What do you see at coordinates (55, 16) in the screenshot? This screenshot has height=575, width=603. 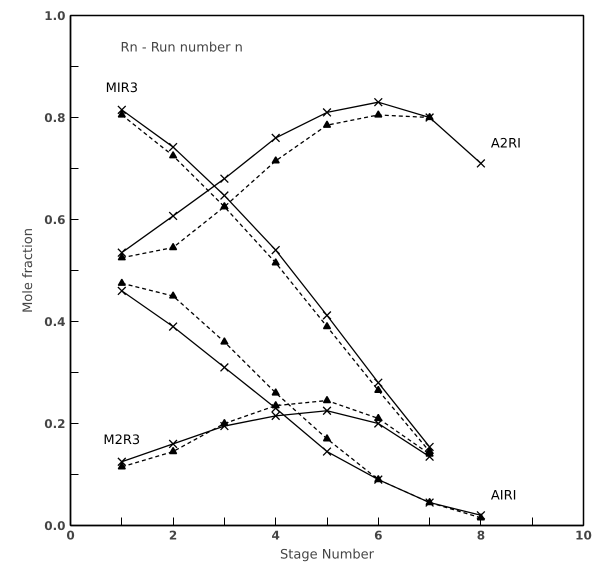 I see `y-tick-label: 1.0` at bounding box center [55, 16].